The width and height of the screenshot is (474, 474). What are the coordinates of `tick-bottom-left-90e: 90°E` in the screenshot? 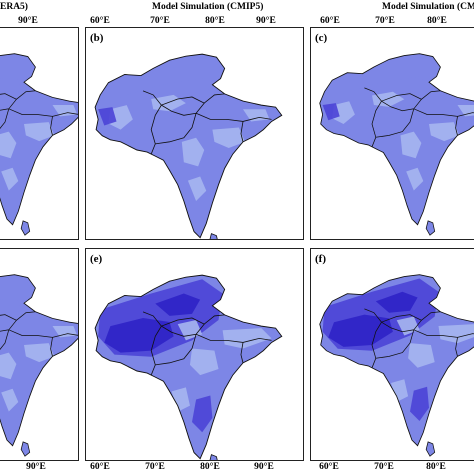 It's located at (36, 467).